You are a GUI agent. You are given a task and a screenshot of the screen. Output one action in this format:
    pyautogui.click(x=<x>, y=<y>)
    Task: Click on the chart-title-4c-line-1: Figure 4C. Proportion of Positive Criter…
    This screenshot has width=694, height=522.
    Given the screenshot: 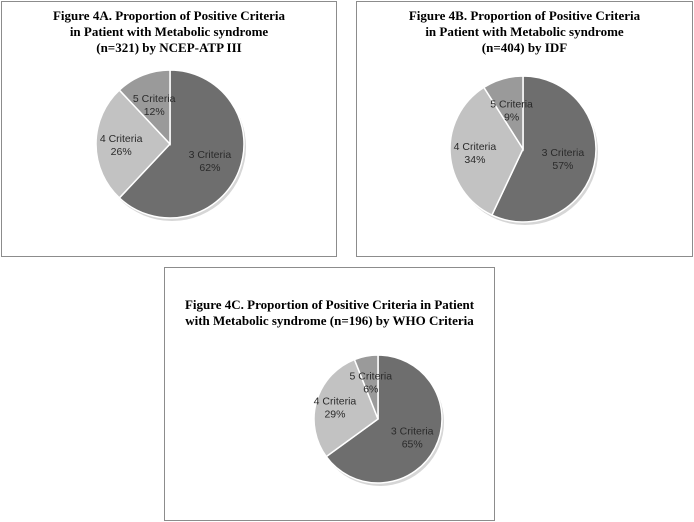 What is the action you would take?
    pyautogui.click(x=329, y=304)
    